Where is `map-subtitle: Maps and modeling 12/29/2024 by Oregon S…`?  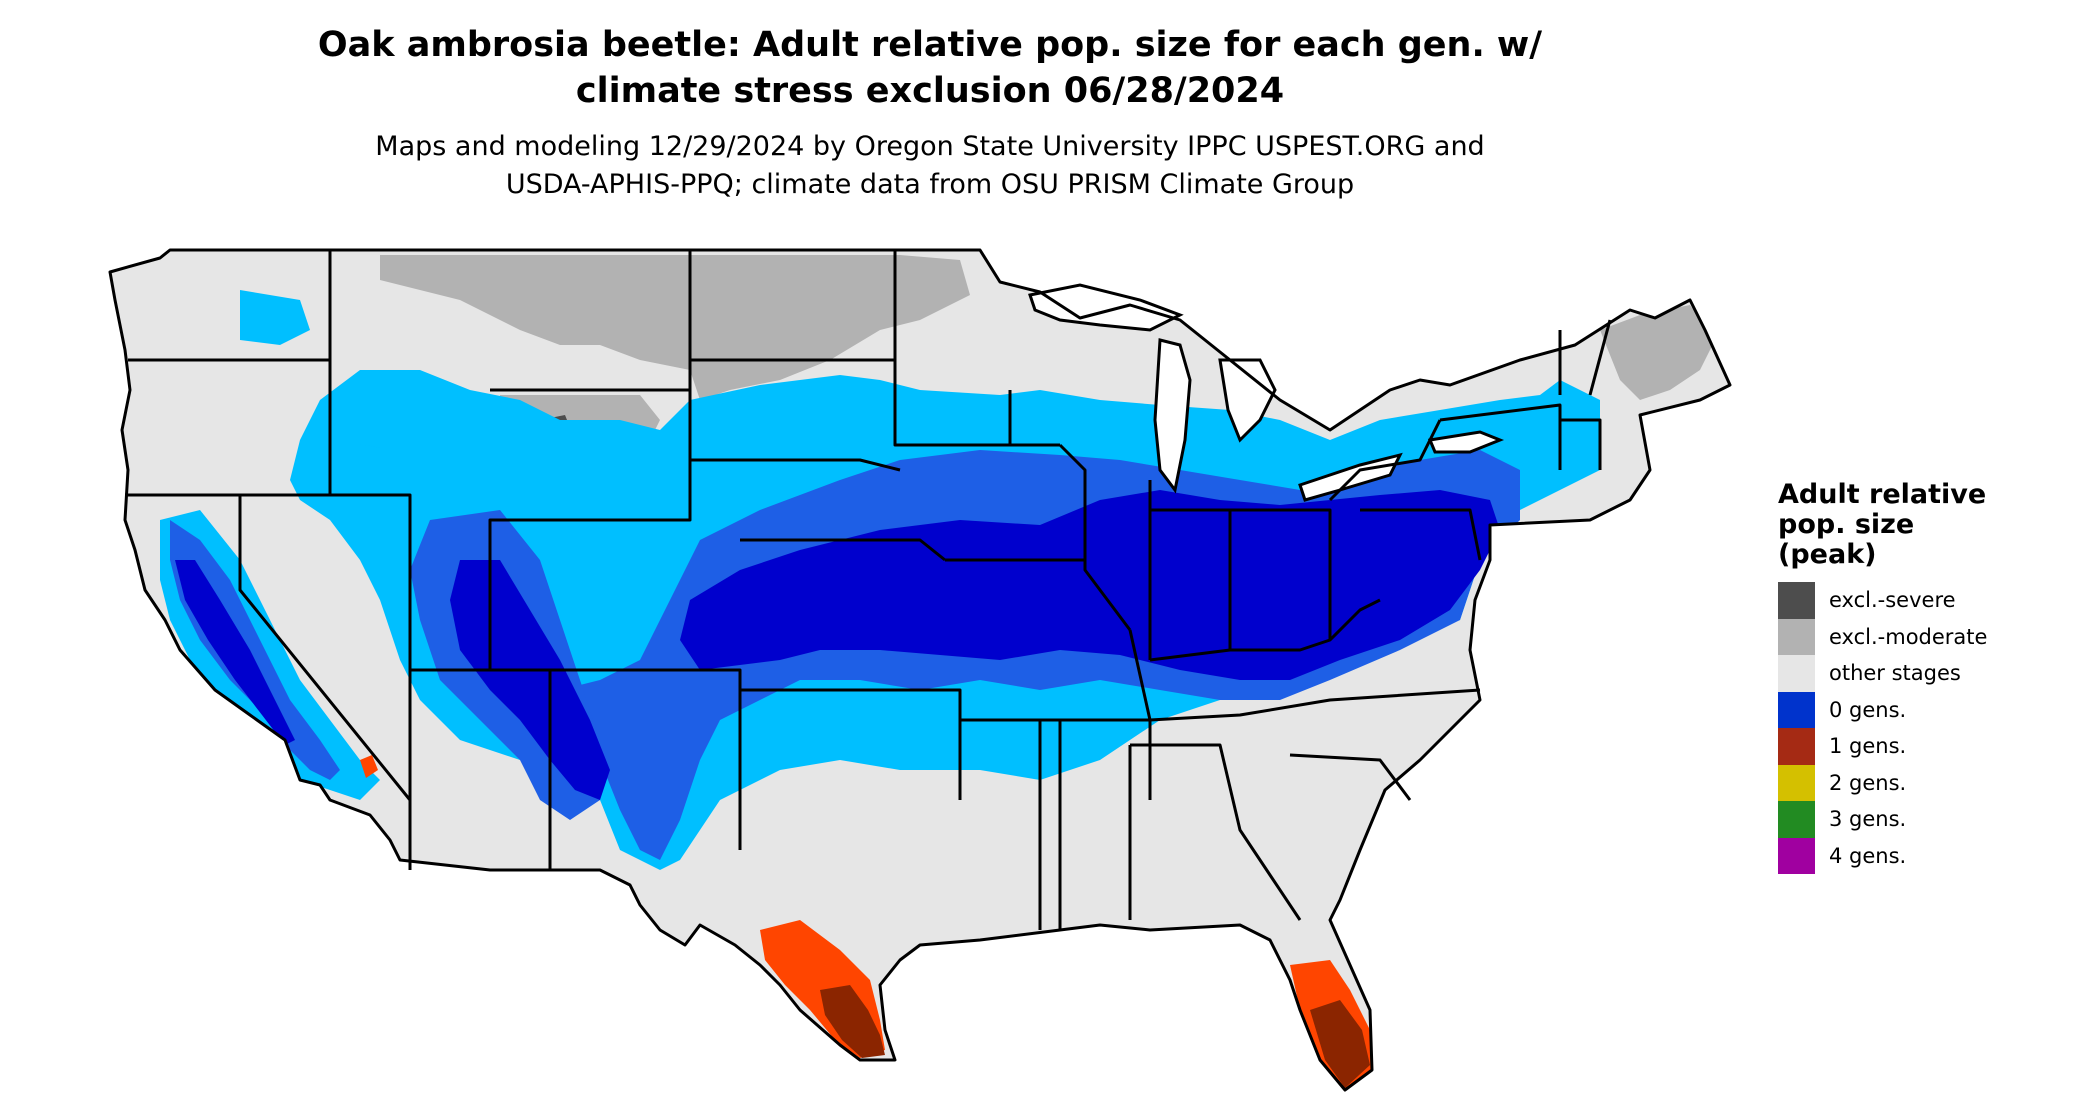 map-subtitle: Maps and modeling 12/29/2024 by Oregon S… is located at coordinates (930, 166).